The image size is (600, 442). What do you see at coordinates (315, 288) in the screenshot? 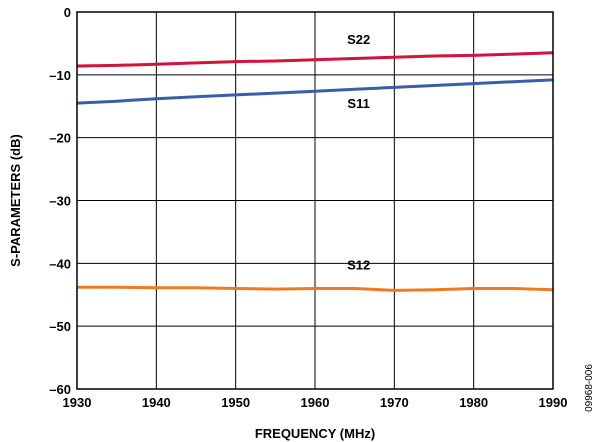
I see `series-line-s12` at bounding box center [315, 288].